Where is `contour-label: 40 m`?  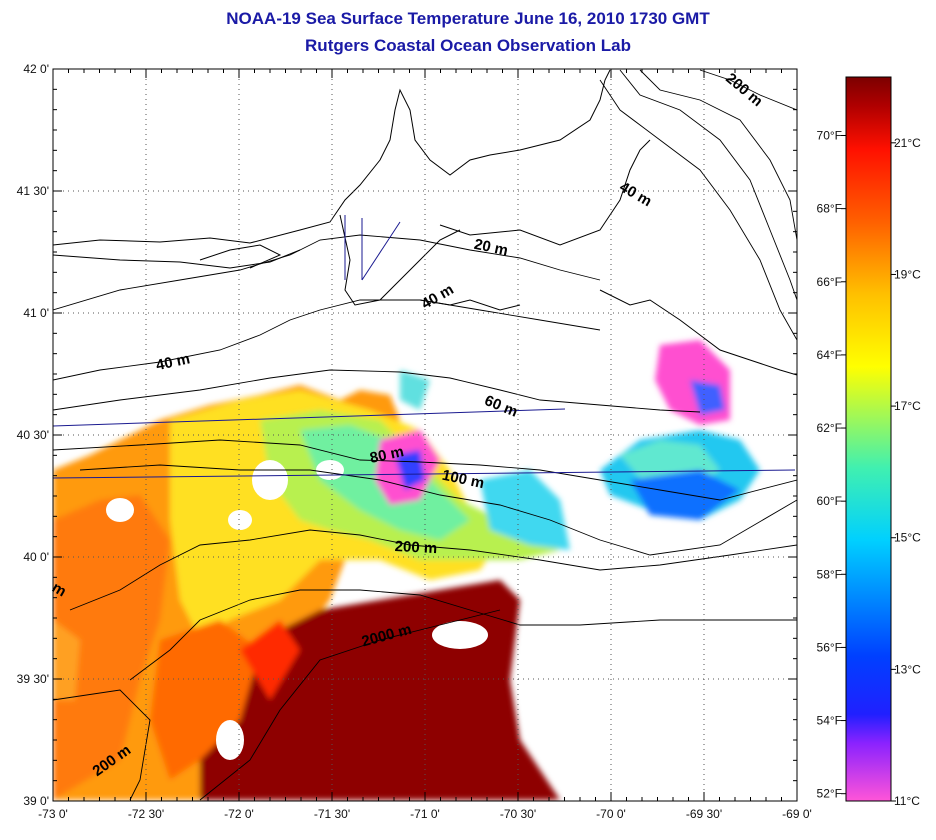
contour-label: 40 m is located at coordinates (172, 362).